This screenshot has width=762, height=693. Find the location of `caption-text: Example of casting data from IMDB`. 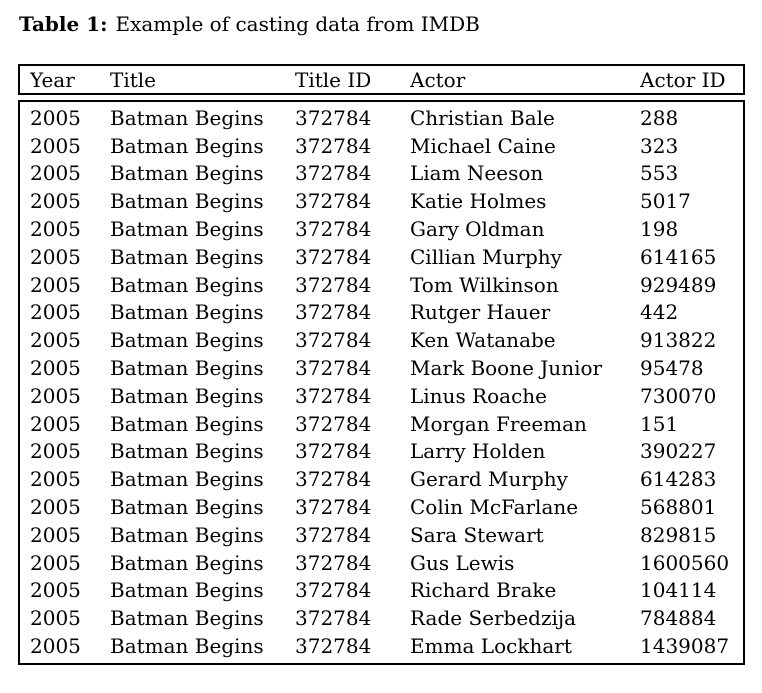

caption-text: Example of casting data from IMDB is located at coordinates (297, 24).